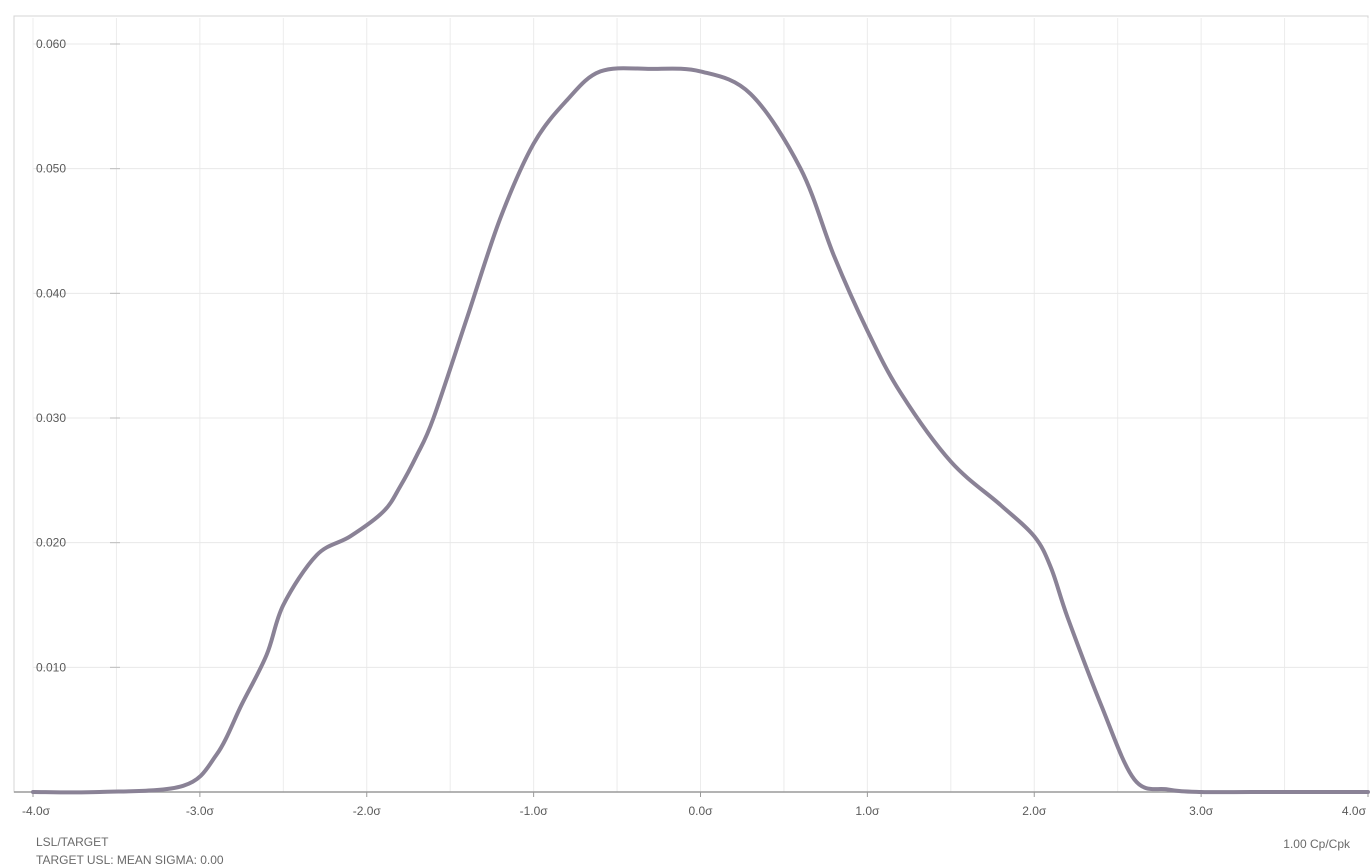  I want to click on y-tick-label: 0.040, so click(51, 293).